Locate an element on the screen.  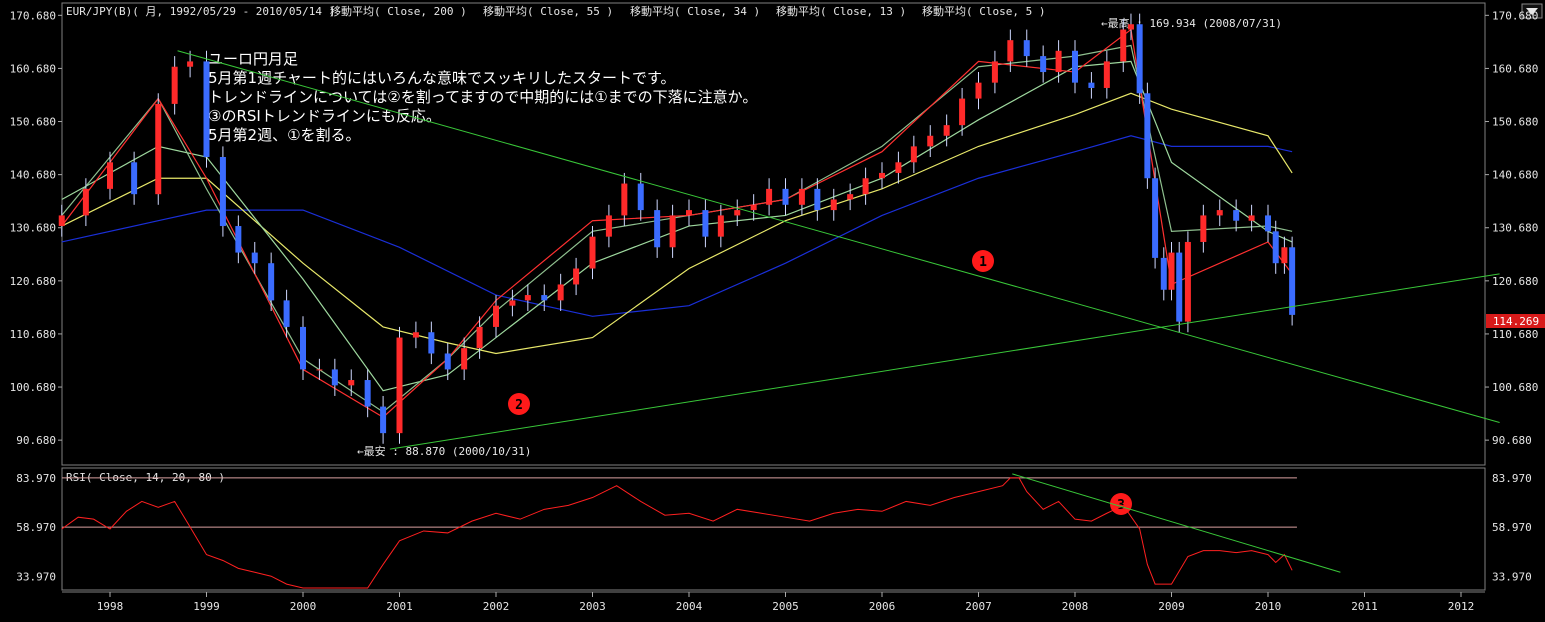
symbol-label: EUR/JPY(B)( 月, 1992/05/29 - 2010/05/14 ) is located at coordinates (200, 11).